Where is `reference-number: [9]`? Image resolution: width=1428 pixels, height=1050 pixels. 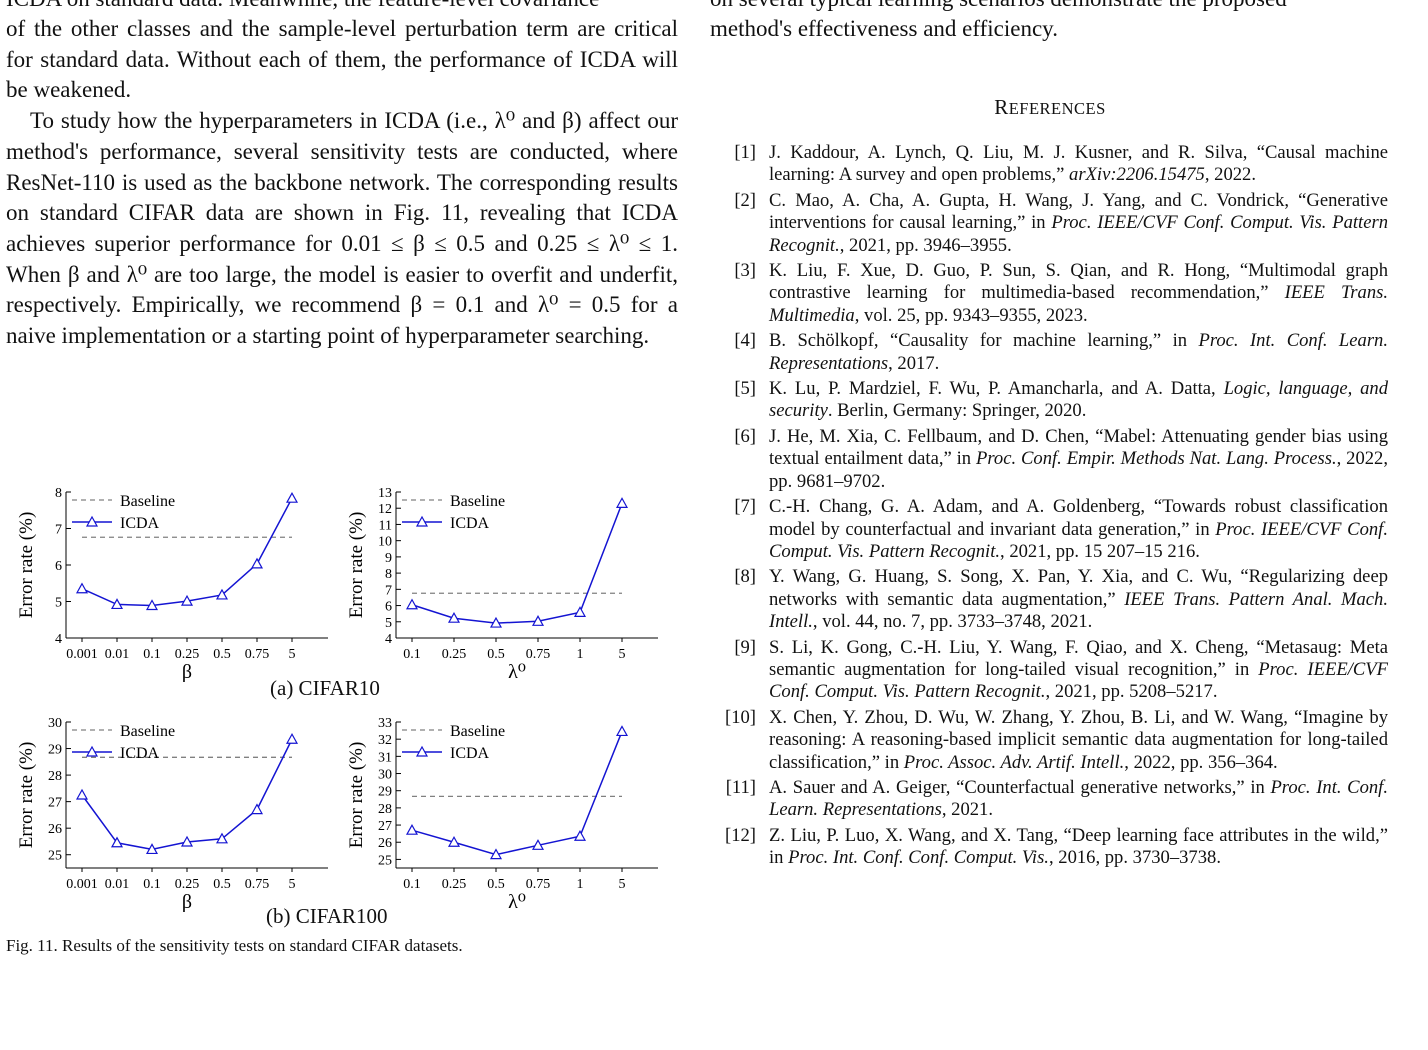
reference-number: [9] is located at coordinates (745, 647).